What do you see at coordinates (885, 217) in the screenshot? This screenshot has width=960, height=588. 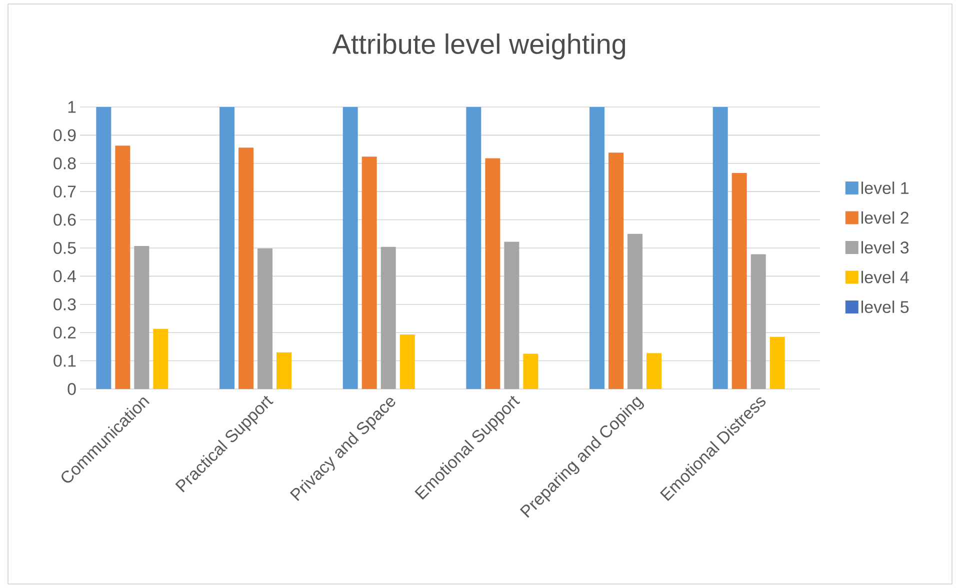 I see `legend-label: level 2` at bounding box center [885, 217].